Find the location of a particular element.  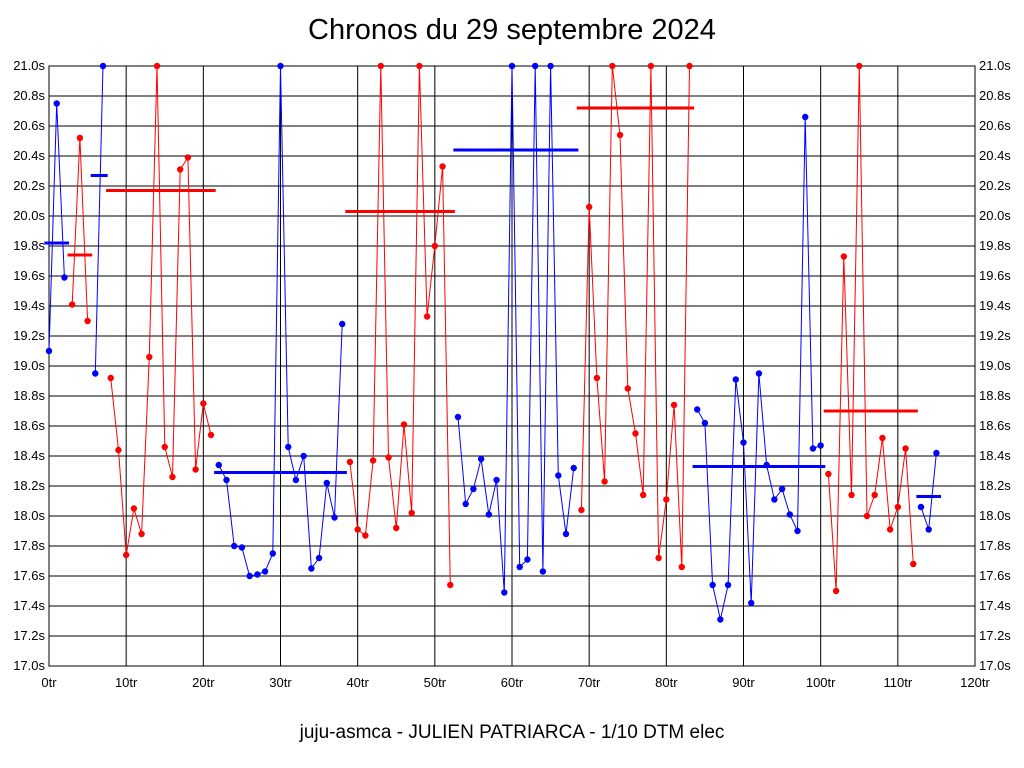

x-tick-label: 70tr is located at coordinates (589, 682).